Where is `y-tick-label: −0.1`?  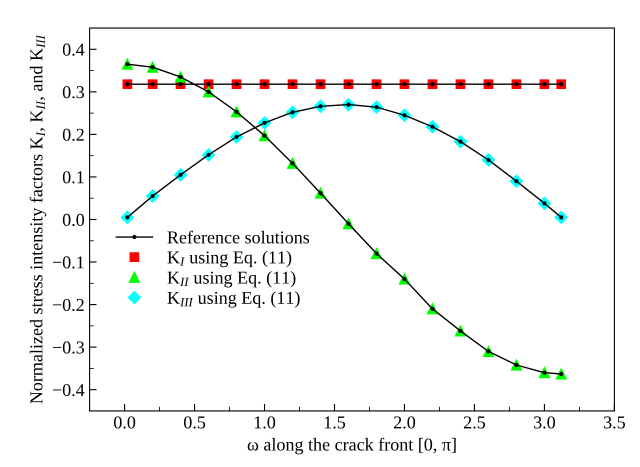 y-tick-label: −0.1 is located at coordinates (68, 262).